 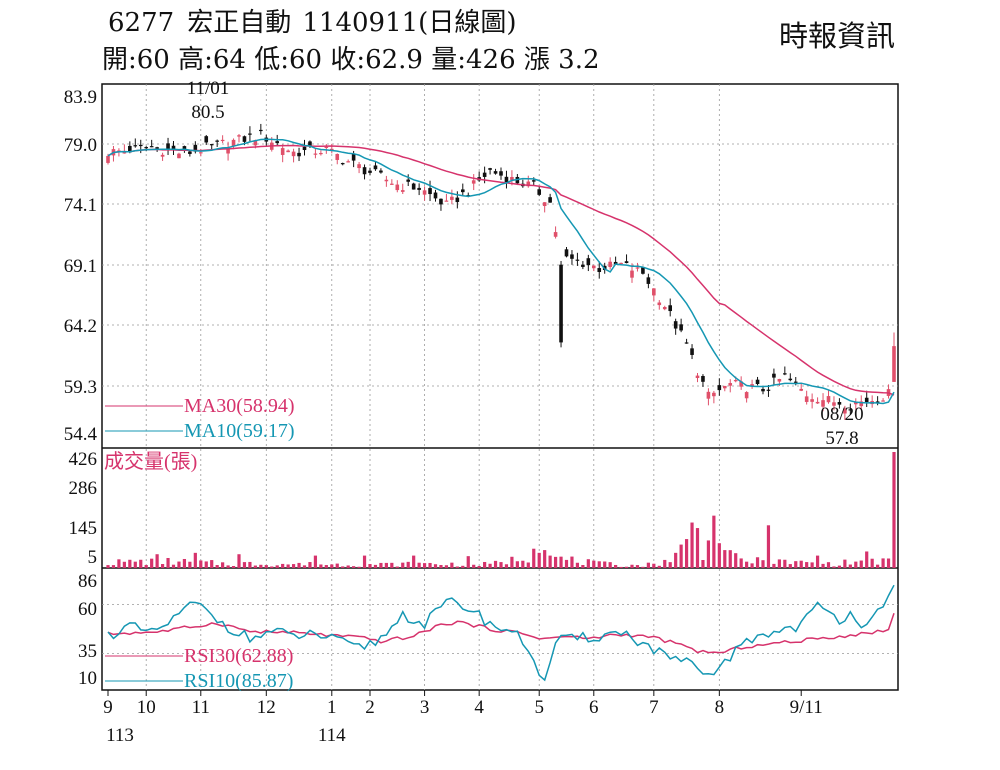 I want to click on extreme-date-label: 11/01, so click(x=208, y=88).